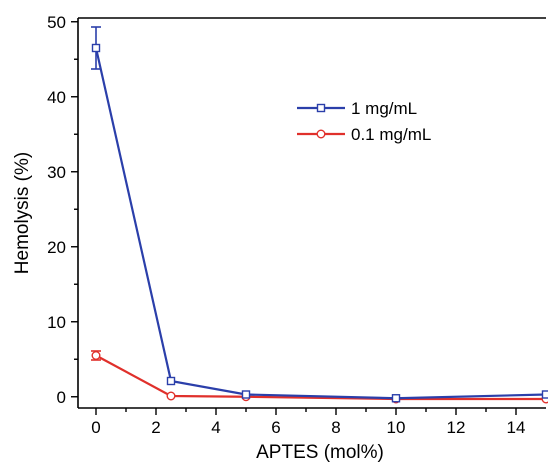  What do you see at coordinates (320, 452) in the screenshot?
I see `x-axis-title: APTES (mol%)` at bounding box center [320, 452].